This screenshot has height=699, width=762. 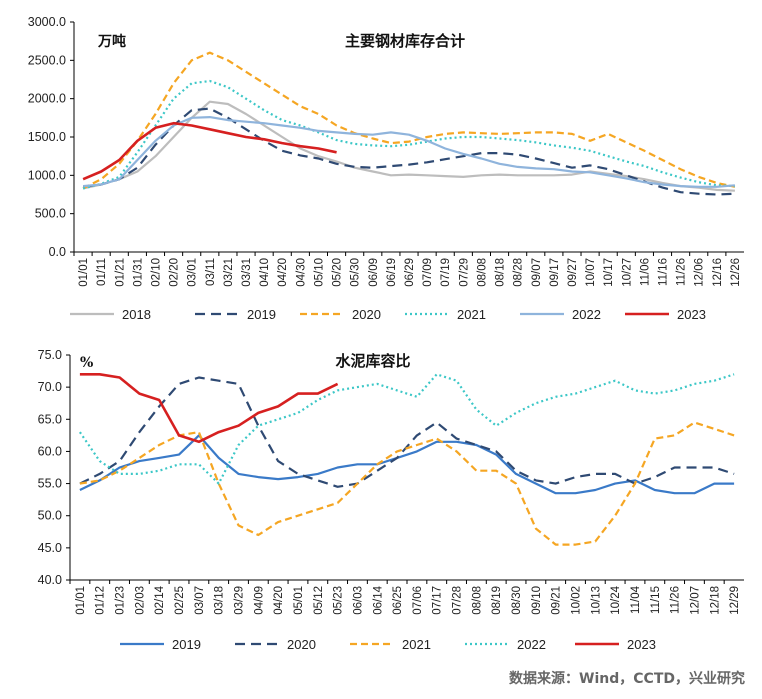 I want to click on x-tick-label: 10/27, so click(x=627, y=272).